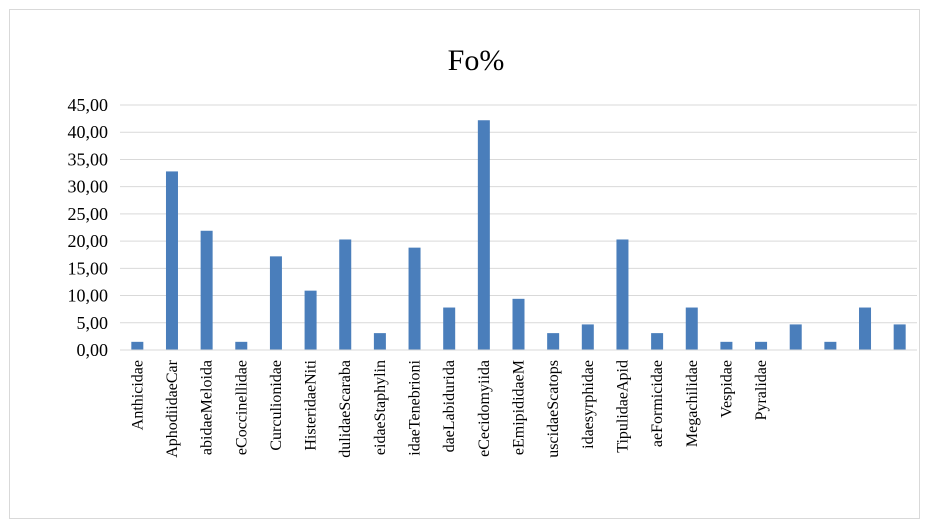 Image resolution: width=930 pixels, height=524 pixels. What do you see at coordinates (241, 407) in the screenshot?
I see `x-category-label: eCoccinellidae` at bounding box center [241, 407].